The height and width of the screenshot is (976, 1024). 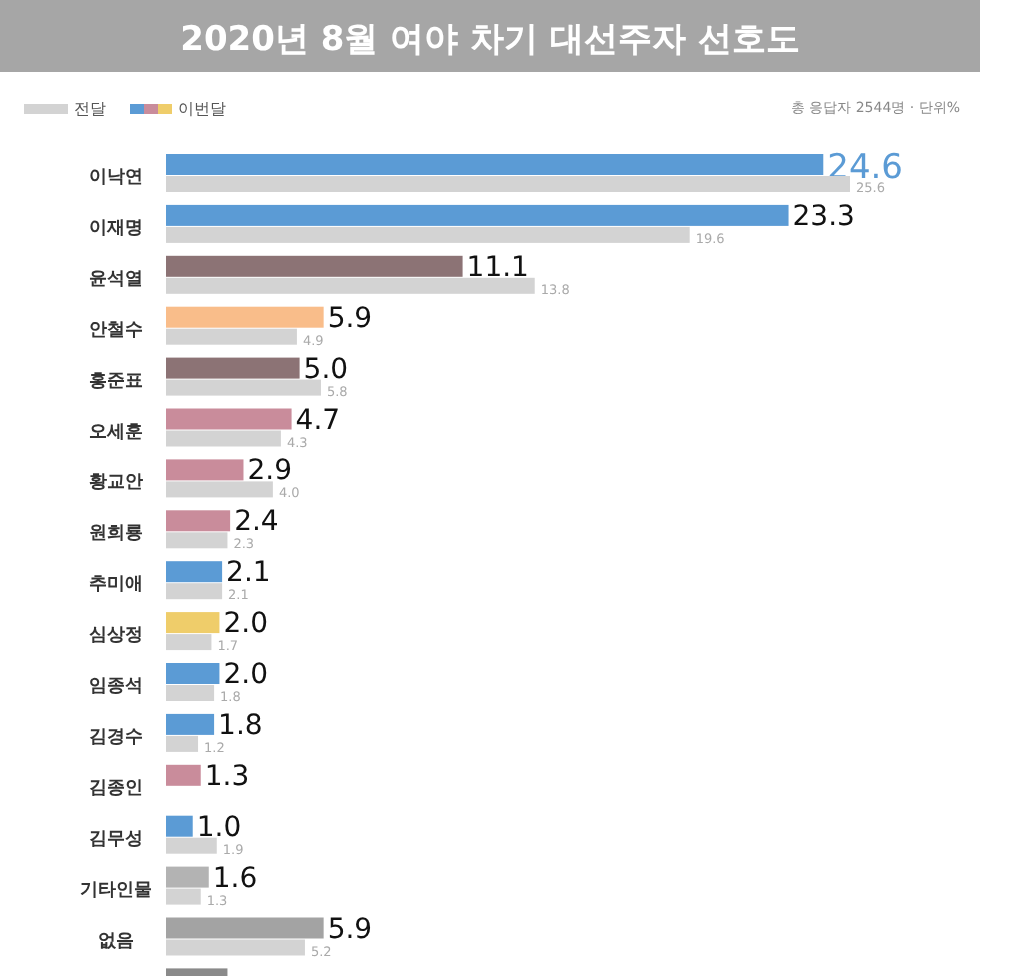 I want to click on y-tick-label: 이낙연, so click(x=116, y=178).